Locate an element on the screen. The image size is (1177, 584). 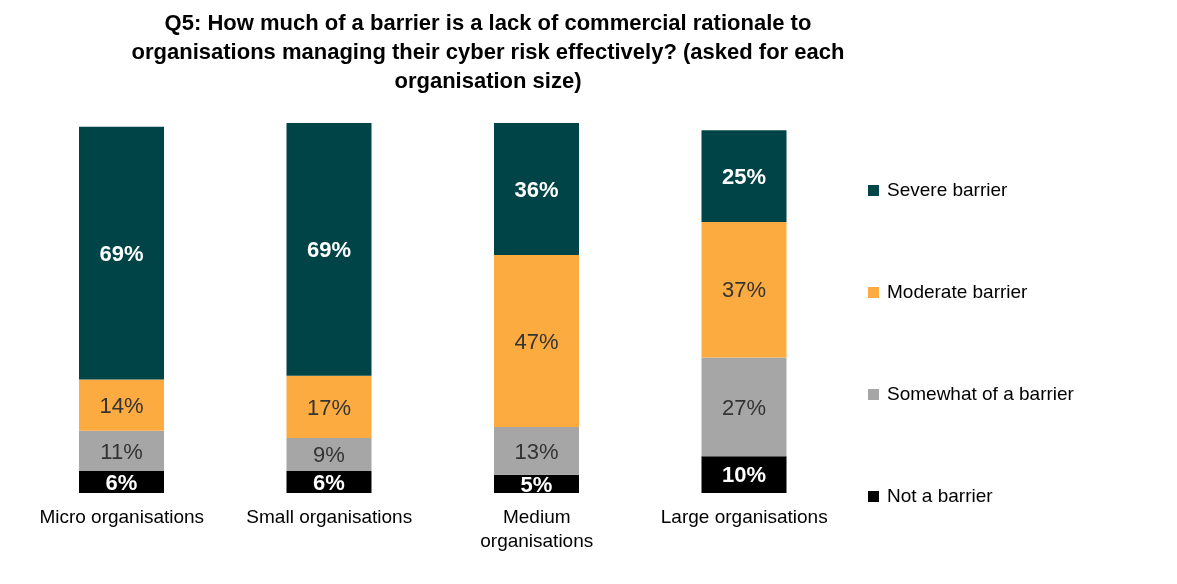
x-tick-label: Medium organisations is located at coordinates (537, 528).